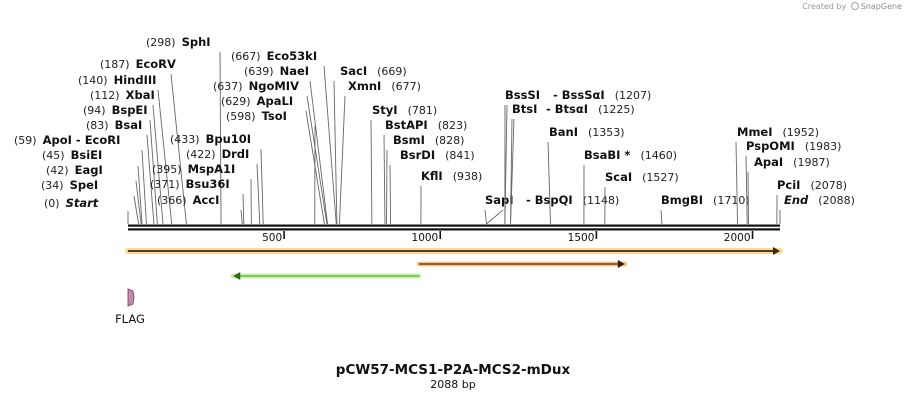 The image size is (908, 400). I want to click on site-label: SacI (669), so click(373, 71).